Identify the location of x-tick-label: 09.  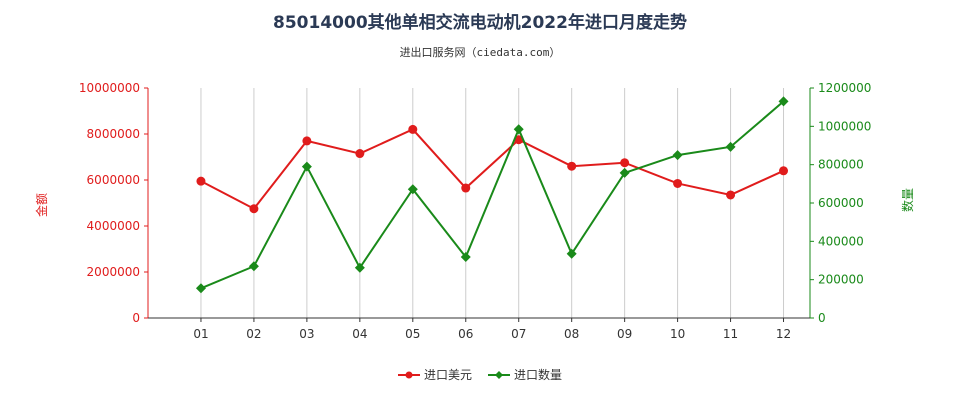
(624, 334).